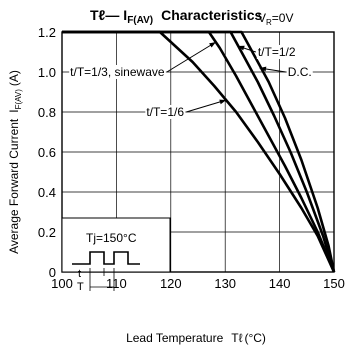 The width and height of the screenshot is (348, 349). I want to click on pulse-inset: Tj=150°C t T, so click(116, 255).